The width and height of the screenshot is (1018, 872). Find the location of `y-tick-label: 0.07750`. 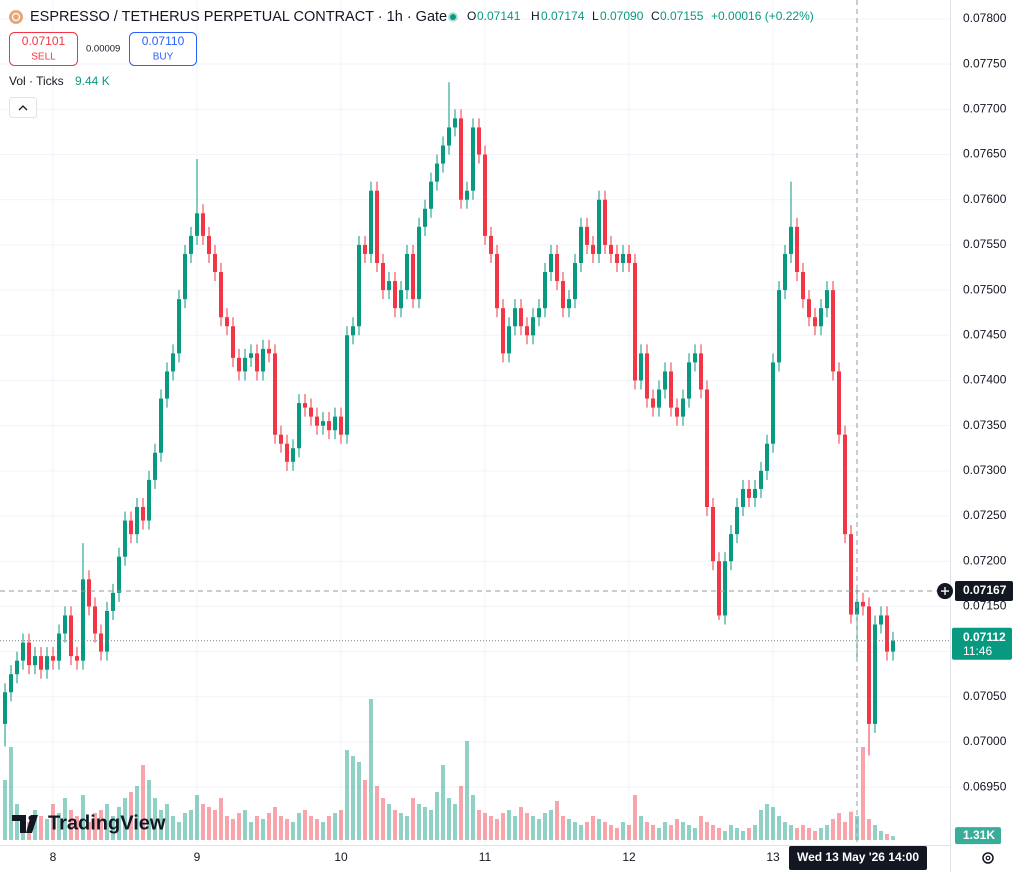

y-tick-label: 0.07750 is located at coordinates (985, 63).